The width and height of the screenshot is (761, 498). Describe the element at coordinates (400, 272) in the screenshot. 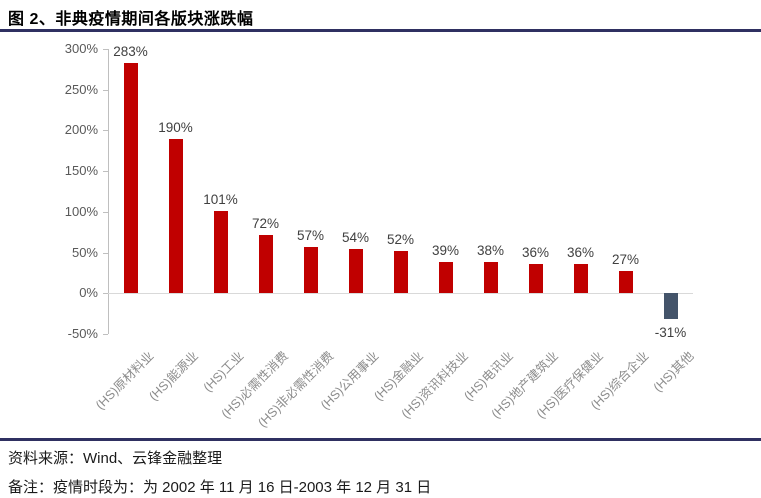

I see `bar-(HS)金融业` at that location.